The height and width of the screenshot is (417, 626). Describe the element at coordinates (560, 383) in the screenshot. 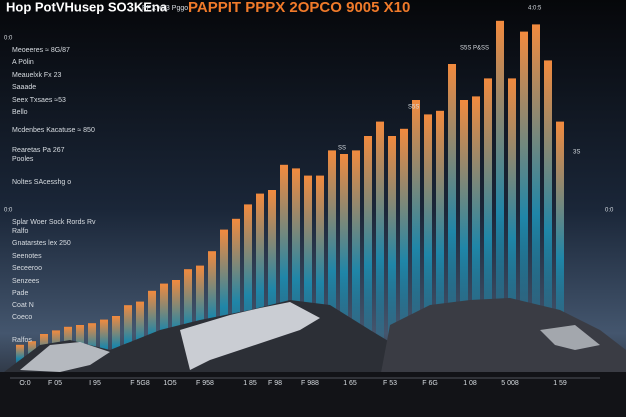

I see `x-tick-label: 1 59` at that location.